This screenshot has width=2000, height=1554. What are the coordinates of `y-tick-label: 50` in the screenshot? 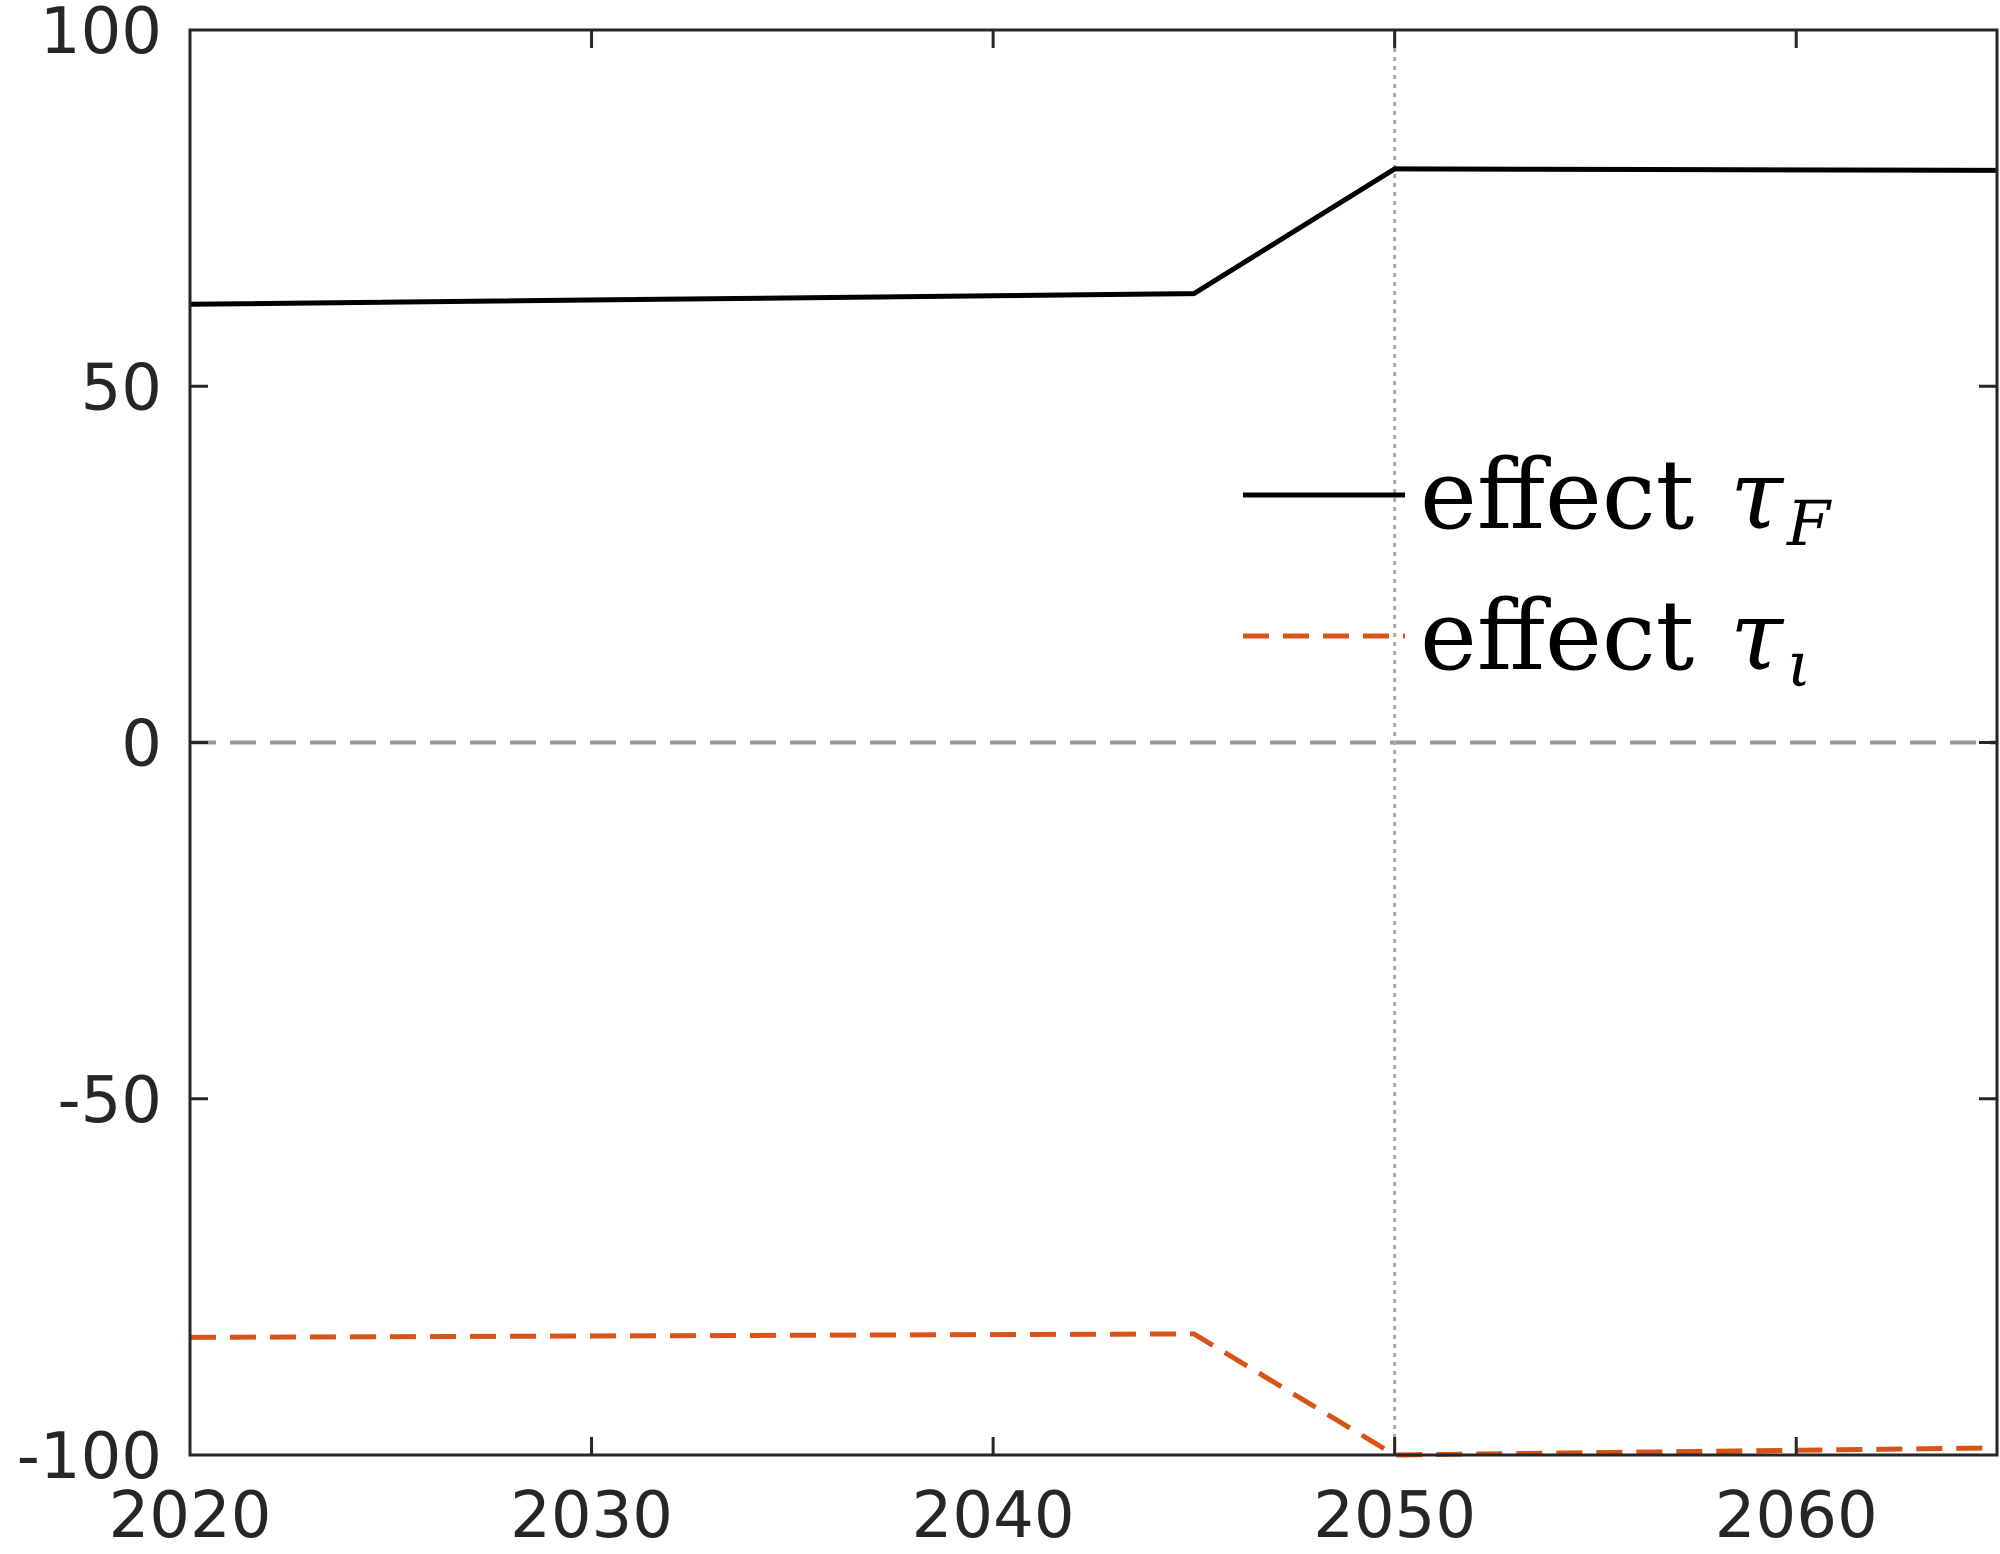 It's located at (121, 388).